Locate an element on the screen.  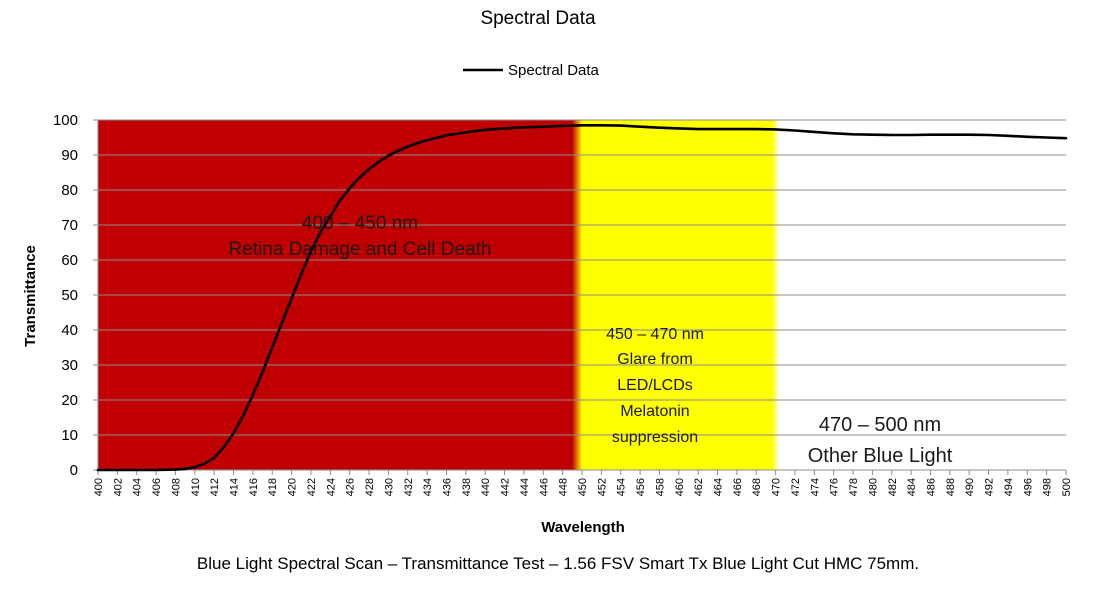
x-tick-label: 496 is located at coordinates (1028, 487).